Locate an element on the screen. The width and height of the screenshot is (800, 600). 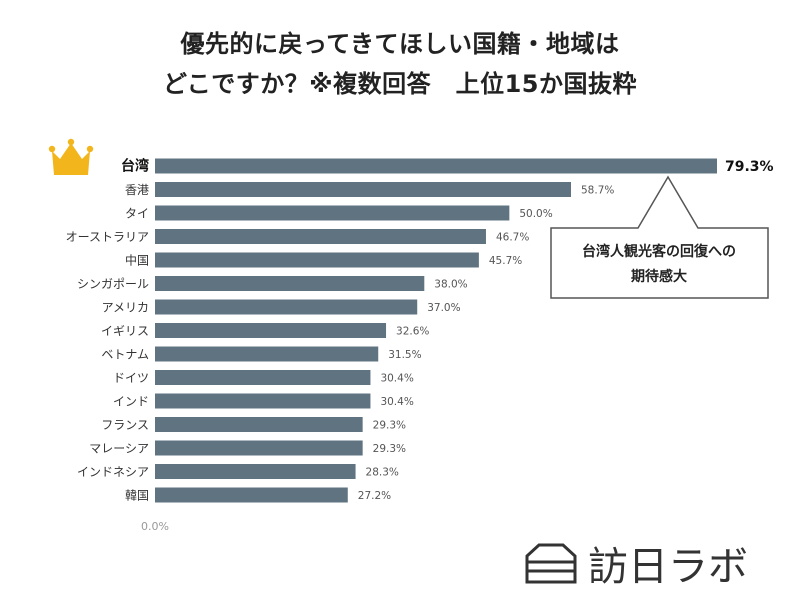
value-label-13: 29.3% is located at coordinates (389, 449).